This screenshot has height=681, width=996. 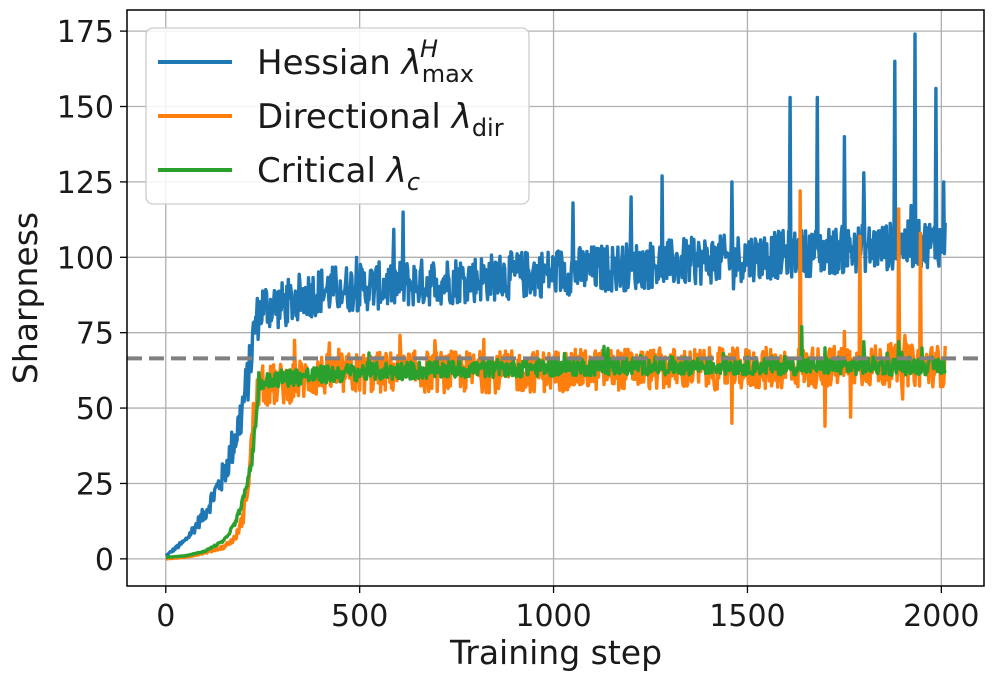 What do you see at coordinates (380, 119) in the screenshot?
I see `legend-label-directional: Directional λdir` at bounding box center [380, 119].